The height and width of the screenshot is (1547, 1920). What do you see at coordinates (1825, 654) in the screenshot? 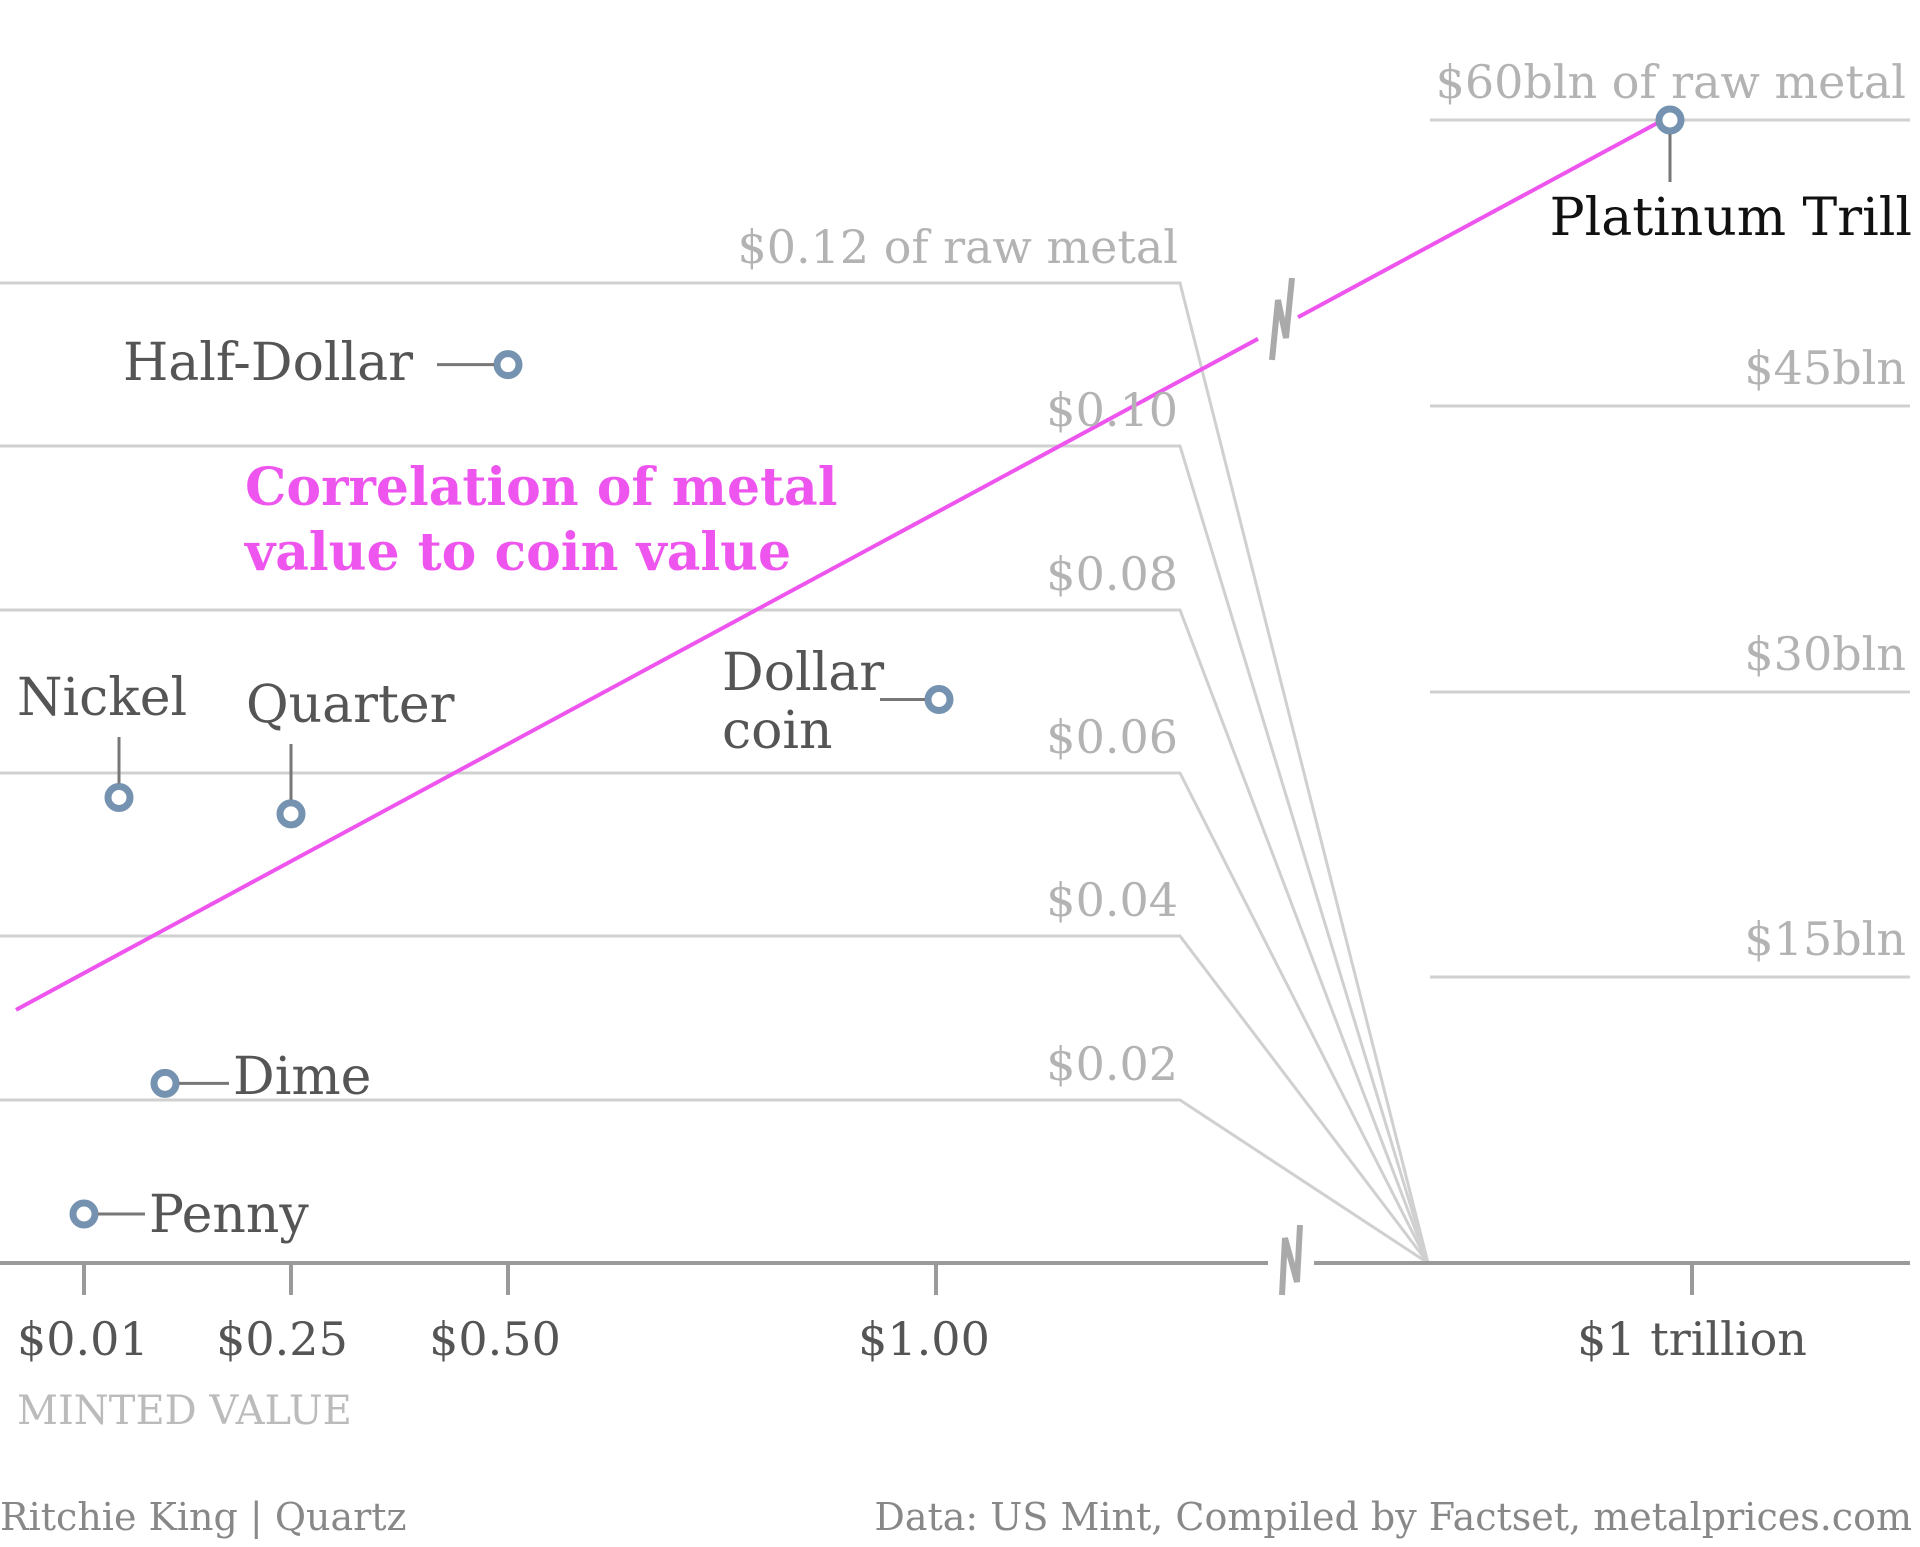
I see `y-right-label: $30bln` at bounding box center [1825, 654].